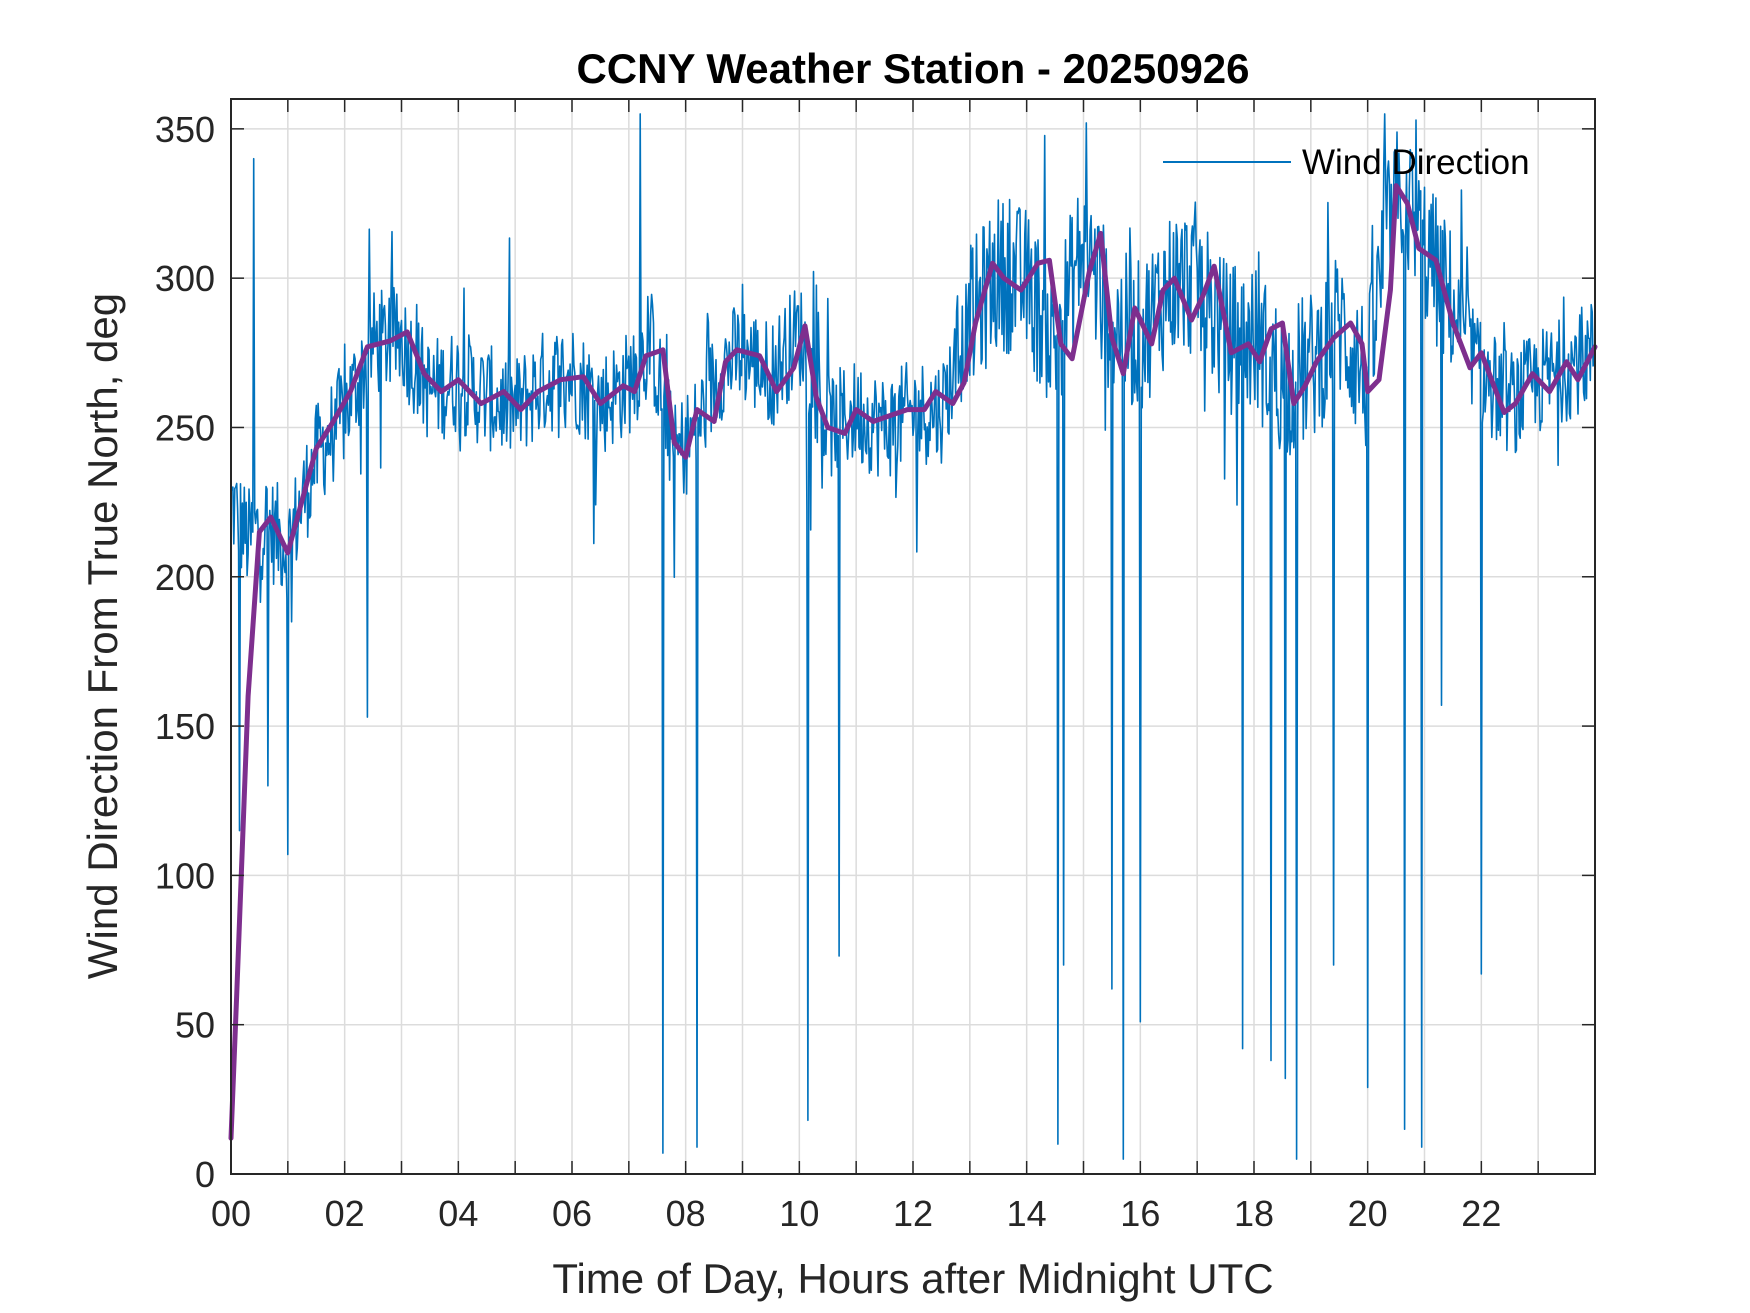 The width and height of the screenshot is (1750, 1313). I want to click on y-tick-label: 300, so click(185, 278).